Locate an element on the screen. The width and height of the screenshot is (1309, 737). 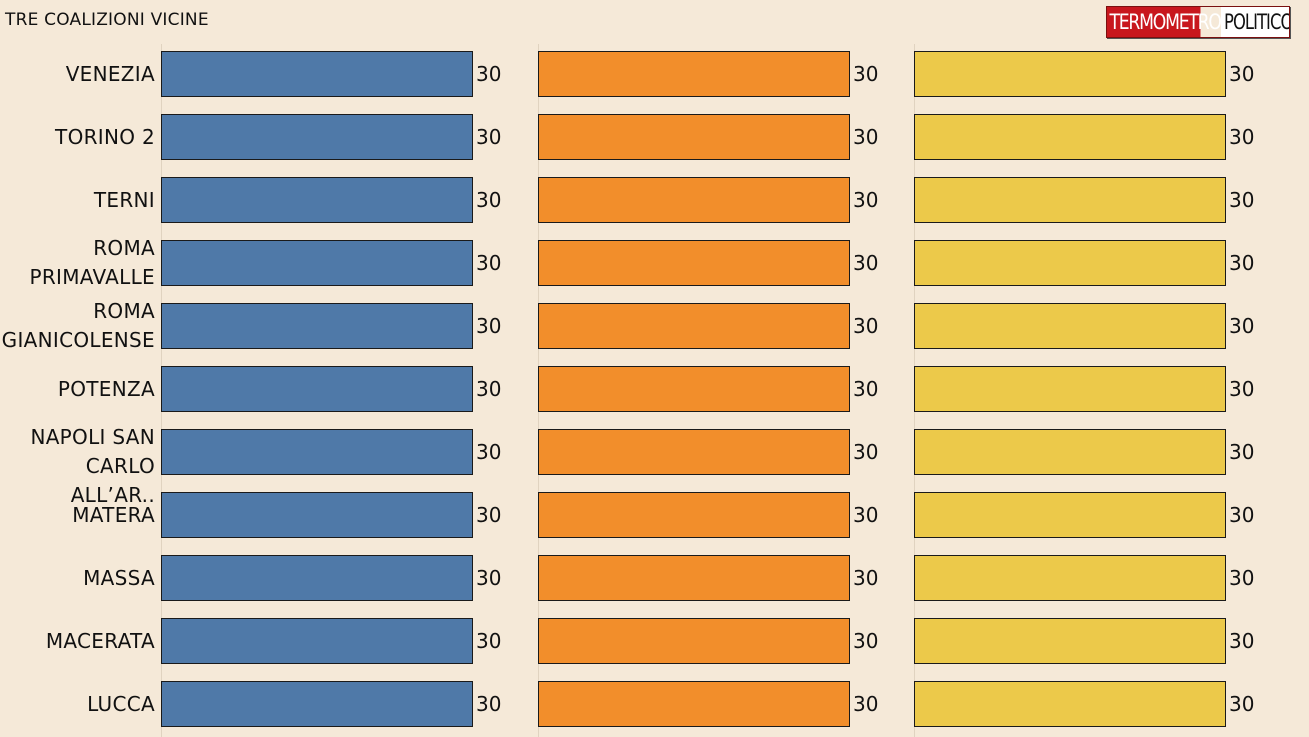
row-label: TORINO 2 is located at coordinates (105, 136).